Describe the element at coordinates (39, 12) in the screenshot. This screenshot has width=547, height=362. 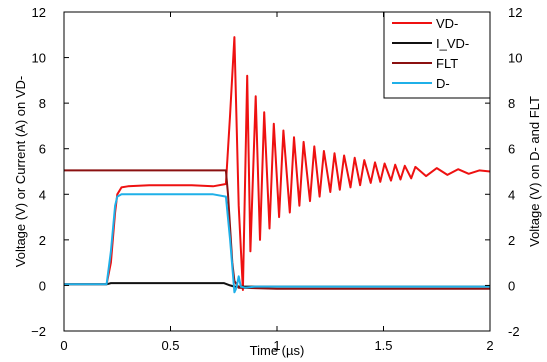
I see `y-tick-label-left: 12` at that location.